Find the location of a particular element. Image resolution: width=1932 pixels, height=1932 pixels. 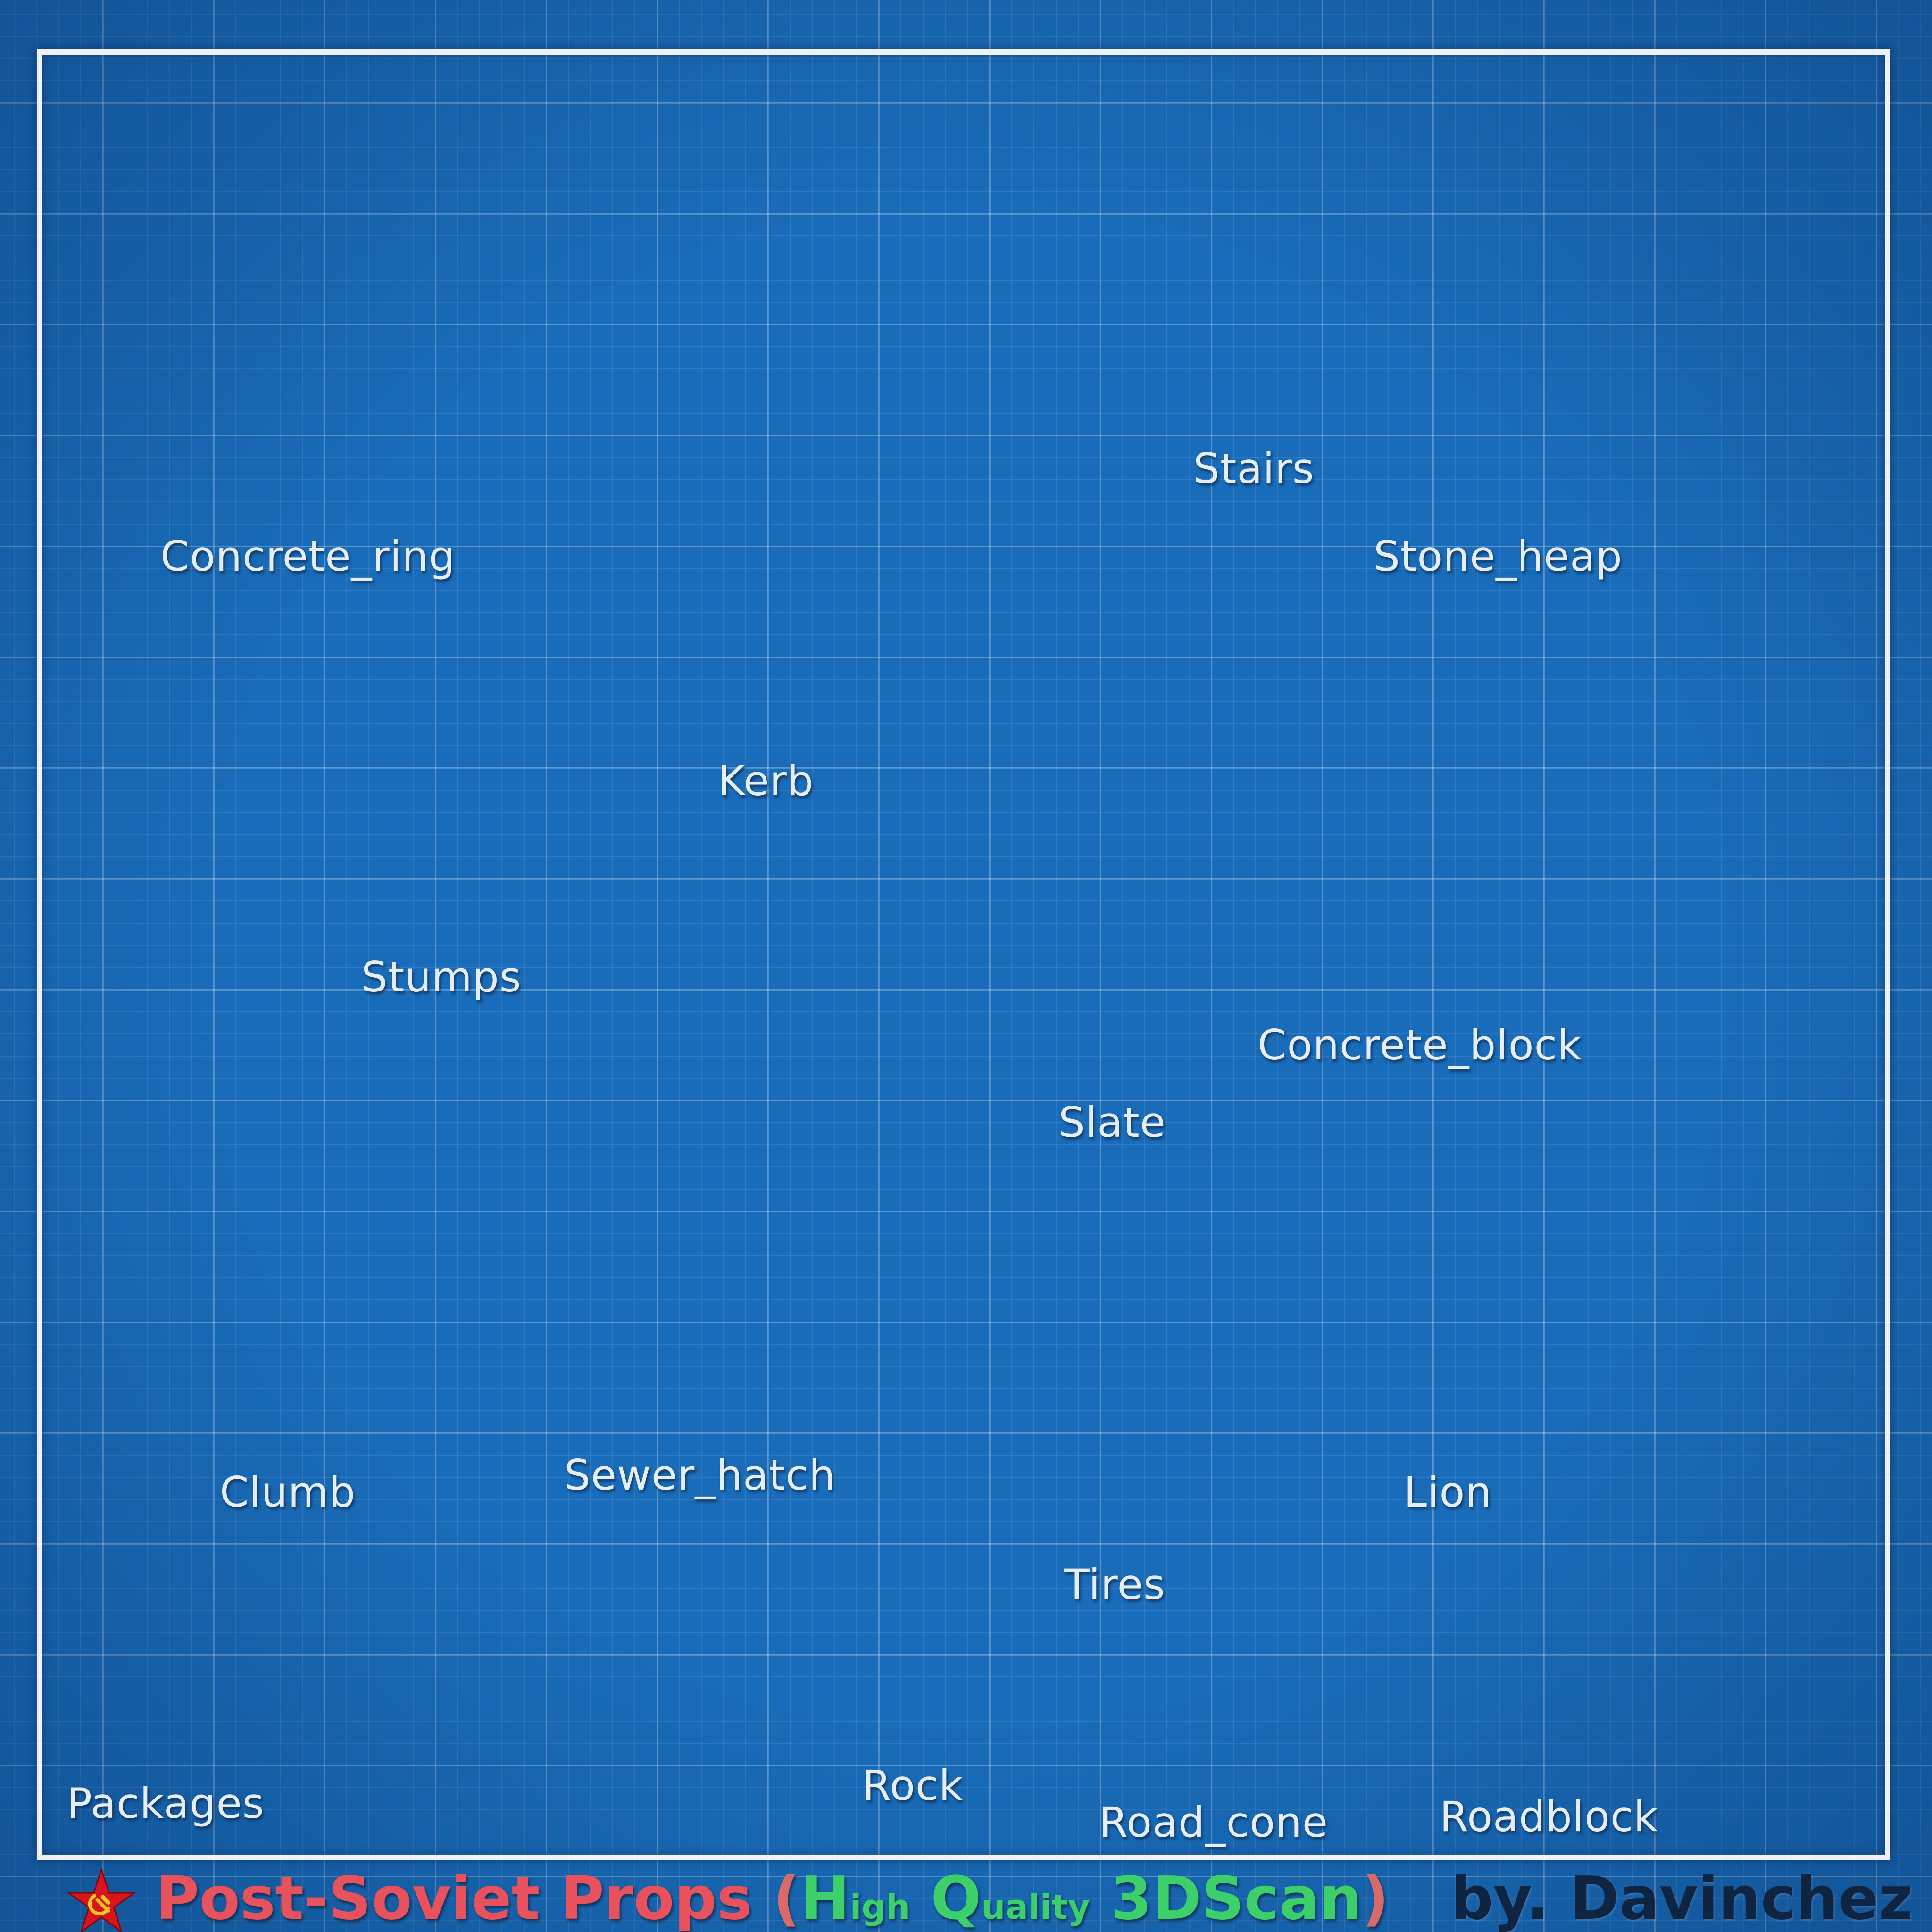

title-main: Post-Soviet Props is located at coordinates (454, 1898).